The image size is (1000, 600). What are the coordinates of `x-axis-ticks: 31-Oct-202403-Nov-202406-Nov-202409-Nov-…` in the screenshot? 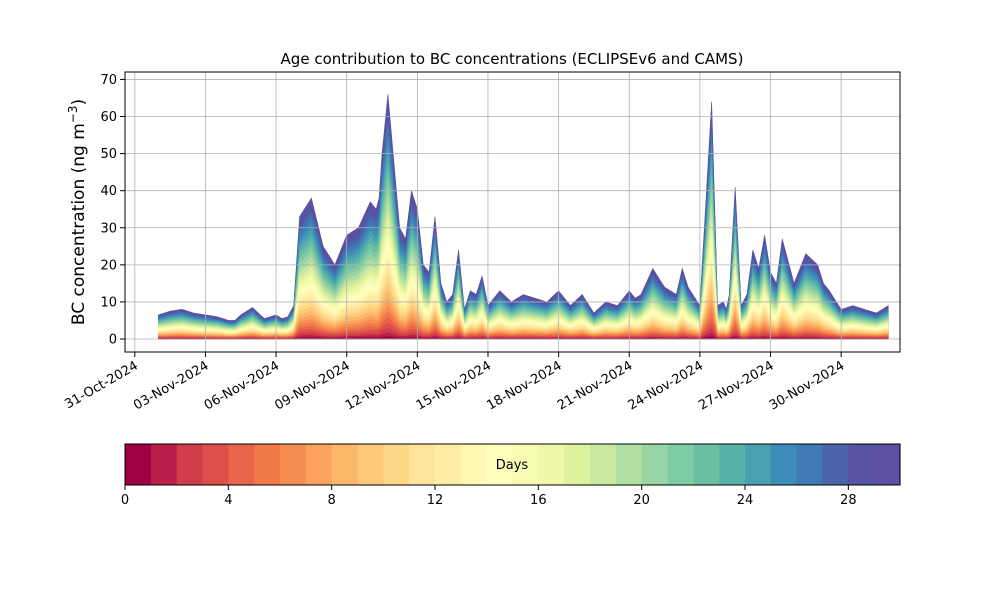 It's located at (454, 382).